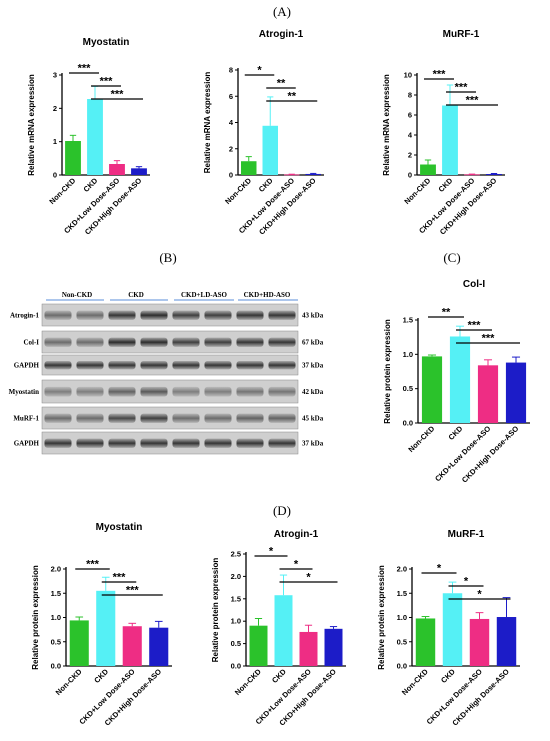 Image resolution: width=550 pixels, height=741 pixels. What do you see at coordinates (474, 284) in the screenshot?
I see `chart-title: Col-I` at bounding box center [474, 284].